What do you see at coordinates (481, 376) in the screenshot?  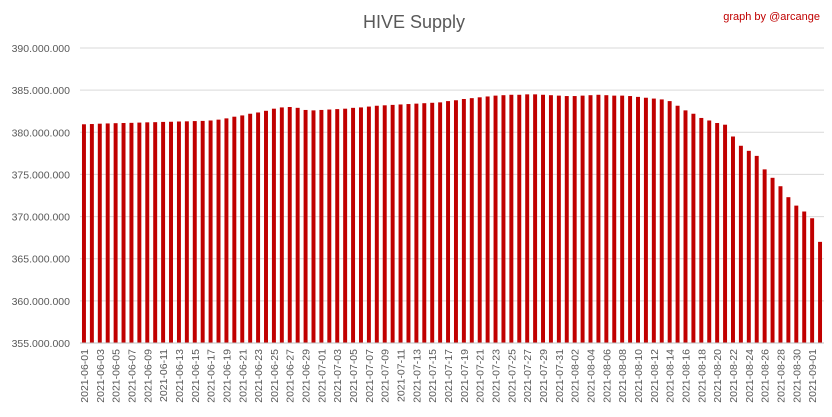 I see `x-tick-label: 2021-07-21` at bounding box center [481, 376].